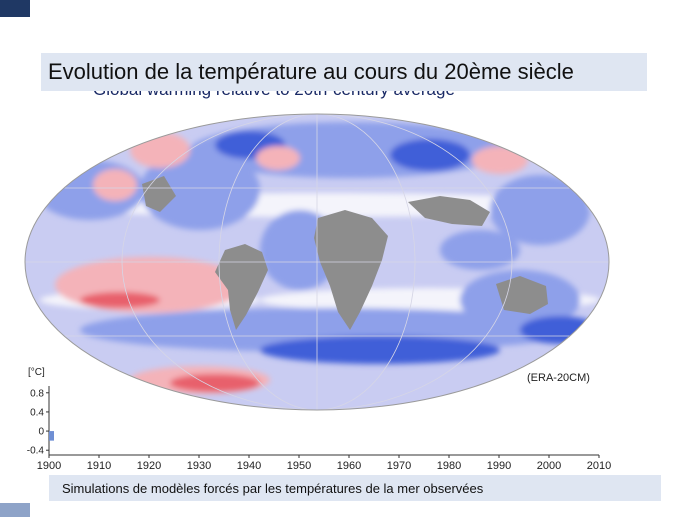 This screenshot has width=689, height=517. What do you see at coordinates (37, 412) in the screenshot?
I see `y-tick-label: 0.4` at bounding box center [37, 412].